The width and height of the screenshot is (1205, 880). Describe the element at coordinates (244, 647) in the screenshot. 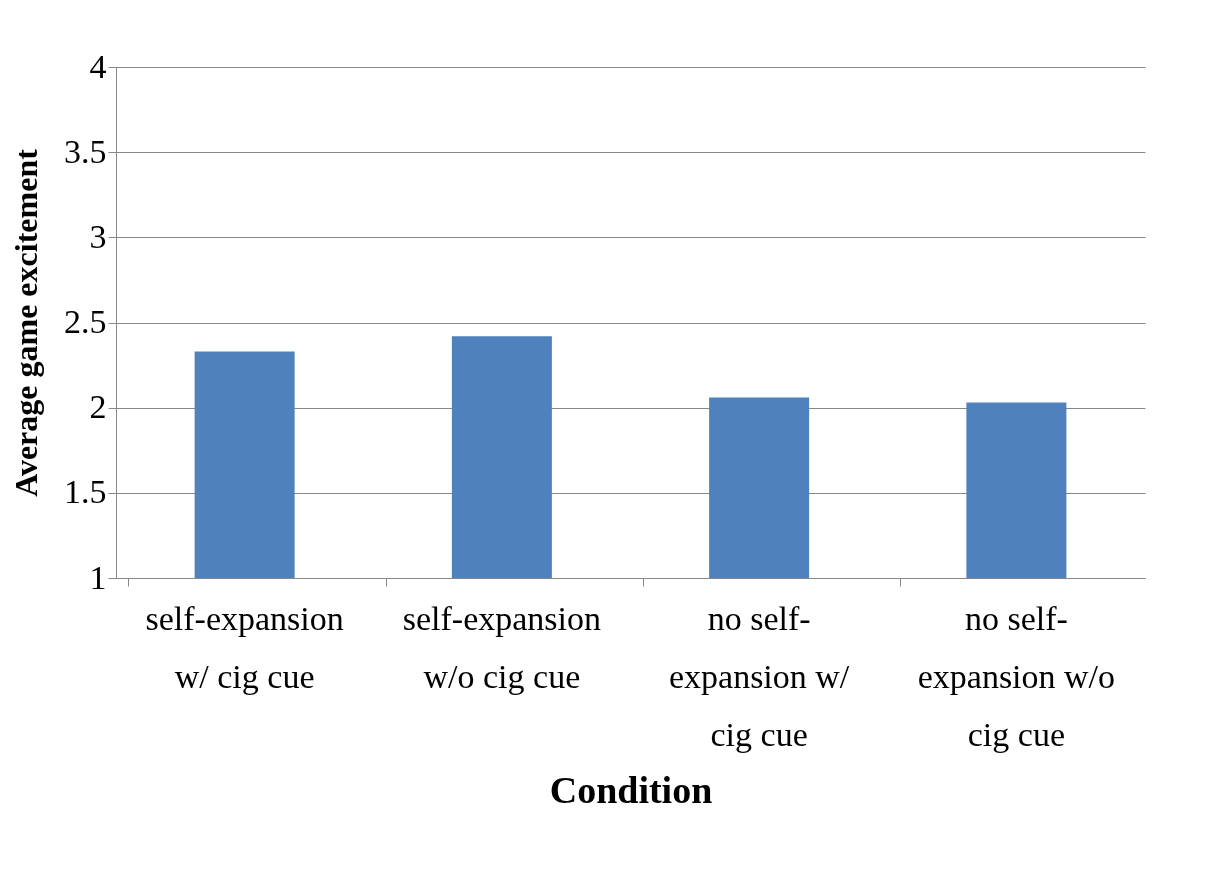

I see `x-tick-label: self-expansion w/ cig cue` at that location.